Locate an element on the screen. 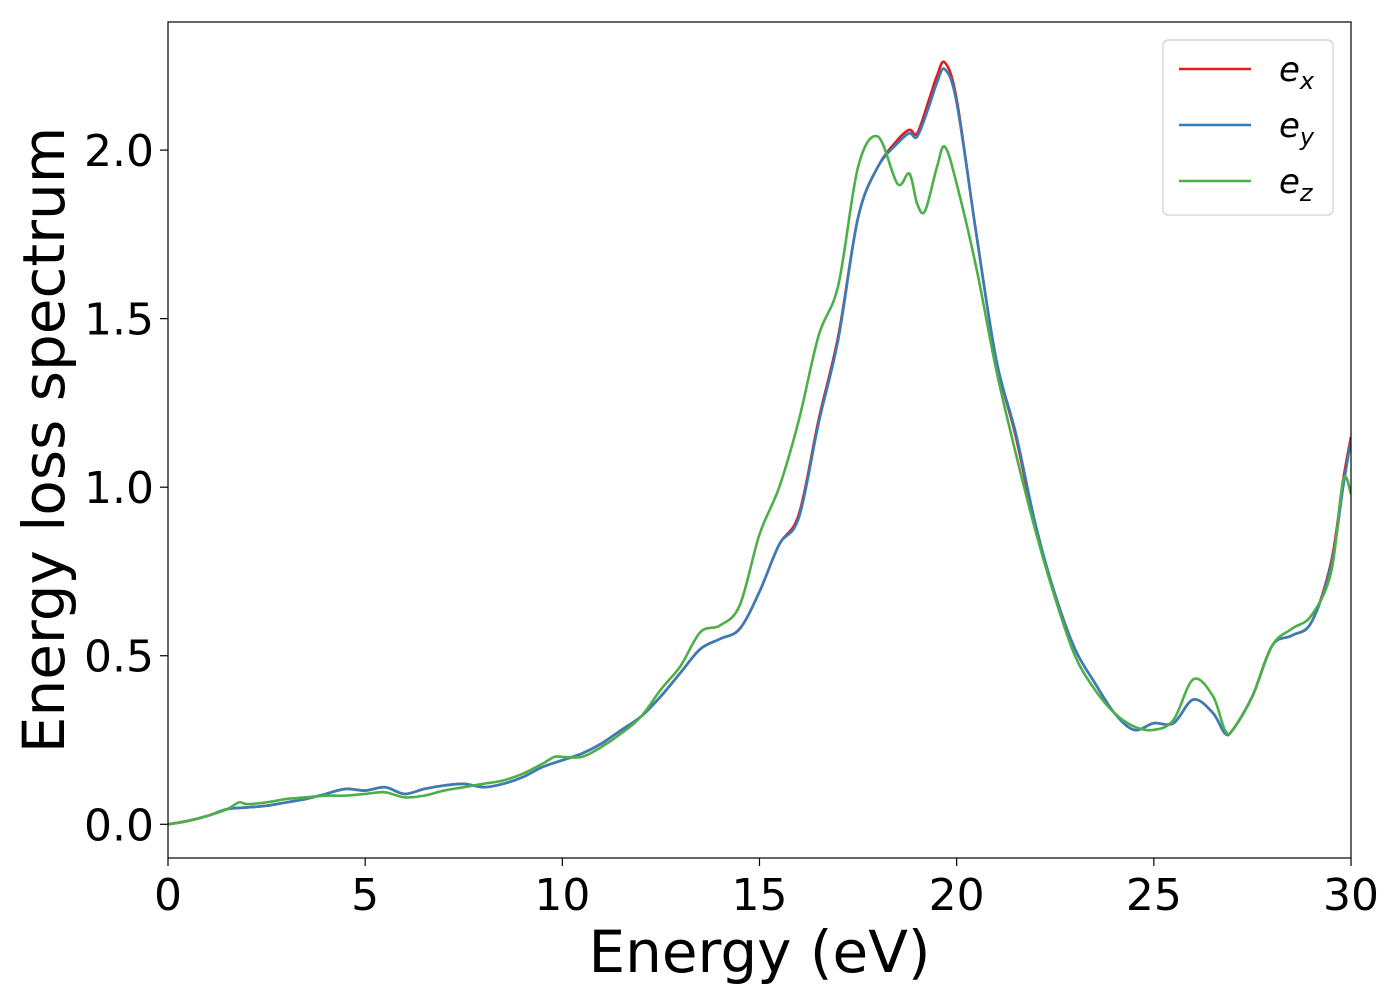  x-axis-label: Energy (eV) is located at coordinates (759, 952).